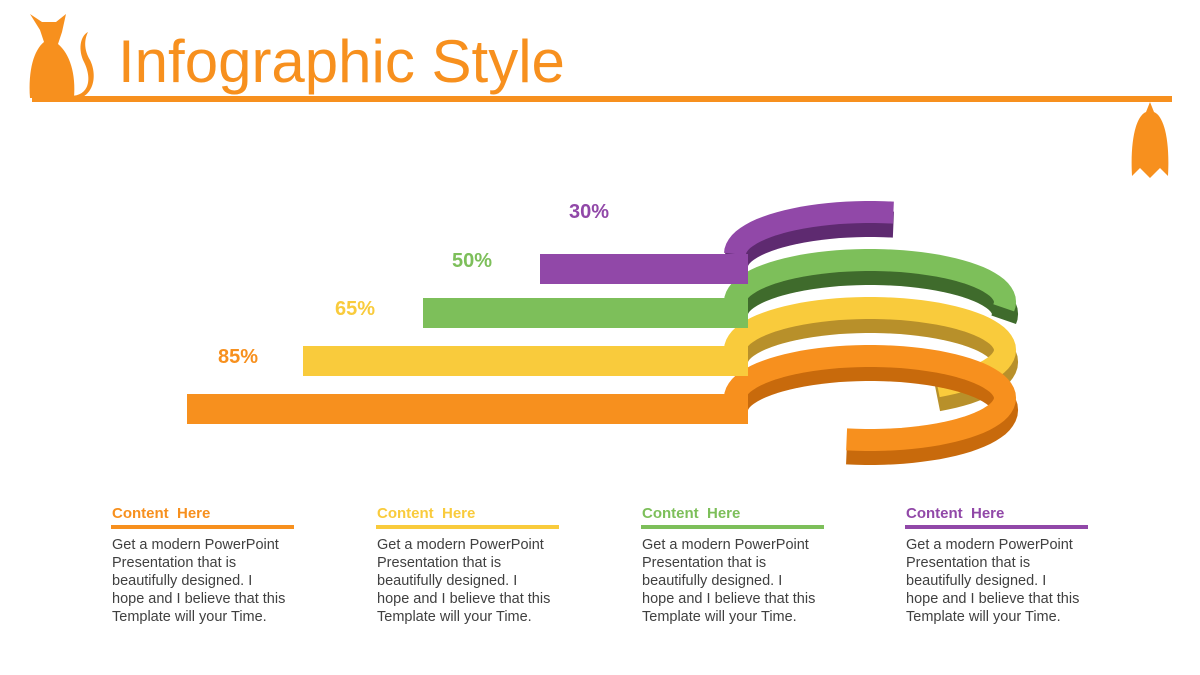  What do you see at coordinates (61, 57) in the screenshot?
I see `cat-icon` at bounding box center [61, 57].